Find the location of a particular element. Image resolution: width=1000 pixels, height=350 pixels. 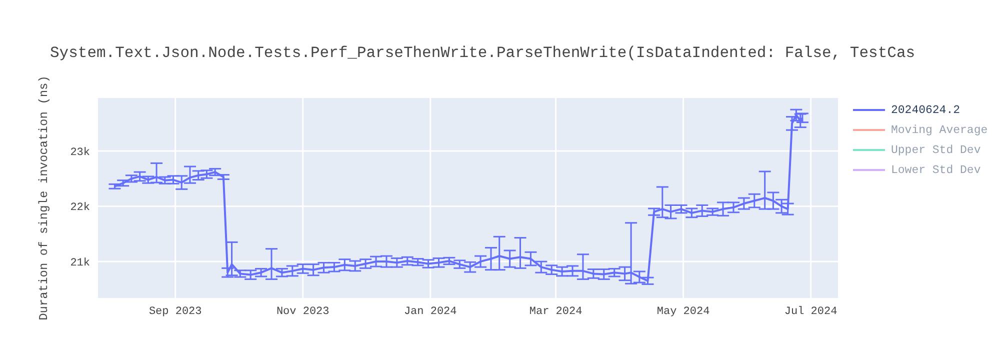

x-tick-label: Mar 2024 is located at coordinates (556, 312).